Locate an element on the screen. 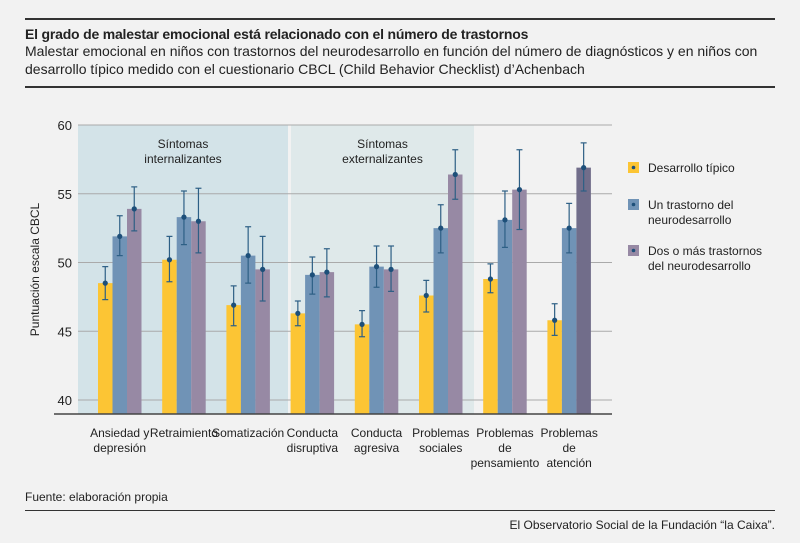  header-rule is located at coordinates (400, 87).